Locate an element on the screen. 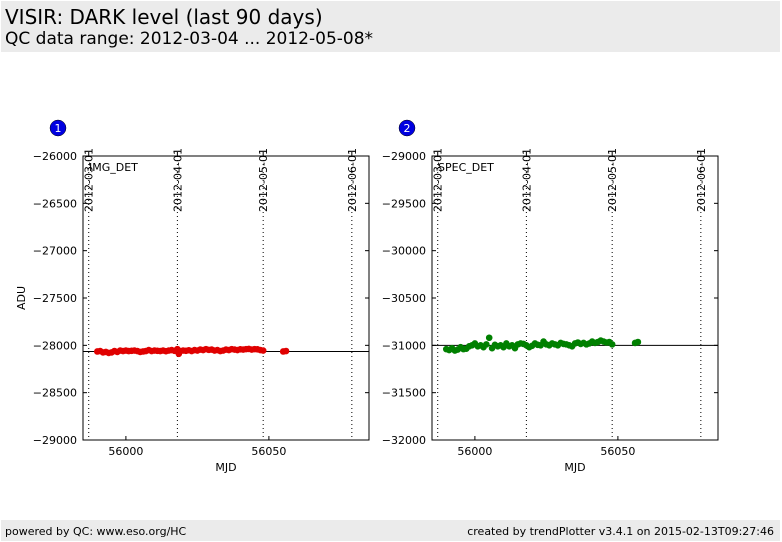 This screenshot has width=782, height=542. y-tick-label: −30500 is located at coordinates (404, 298).